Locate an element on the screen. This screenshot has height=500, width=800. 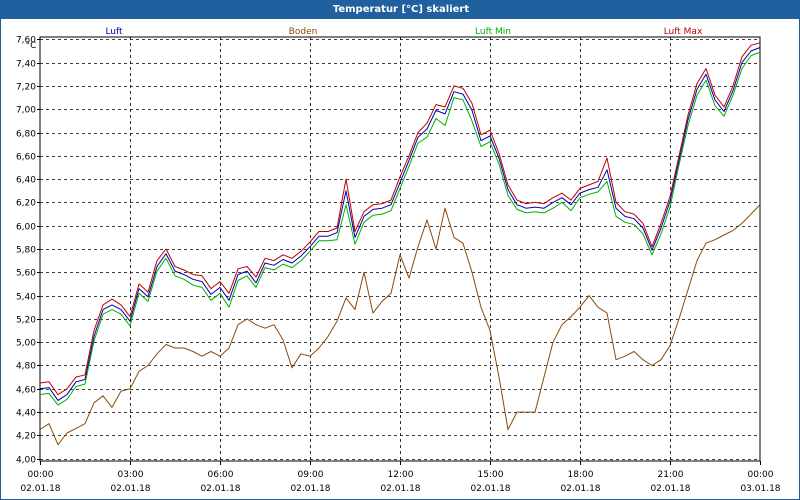
y-tick-label: 4,60 is located at coordinates (26, 391).